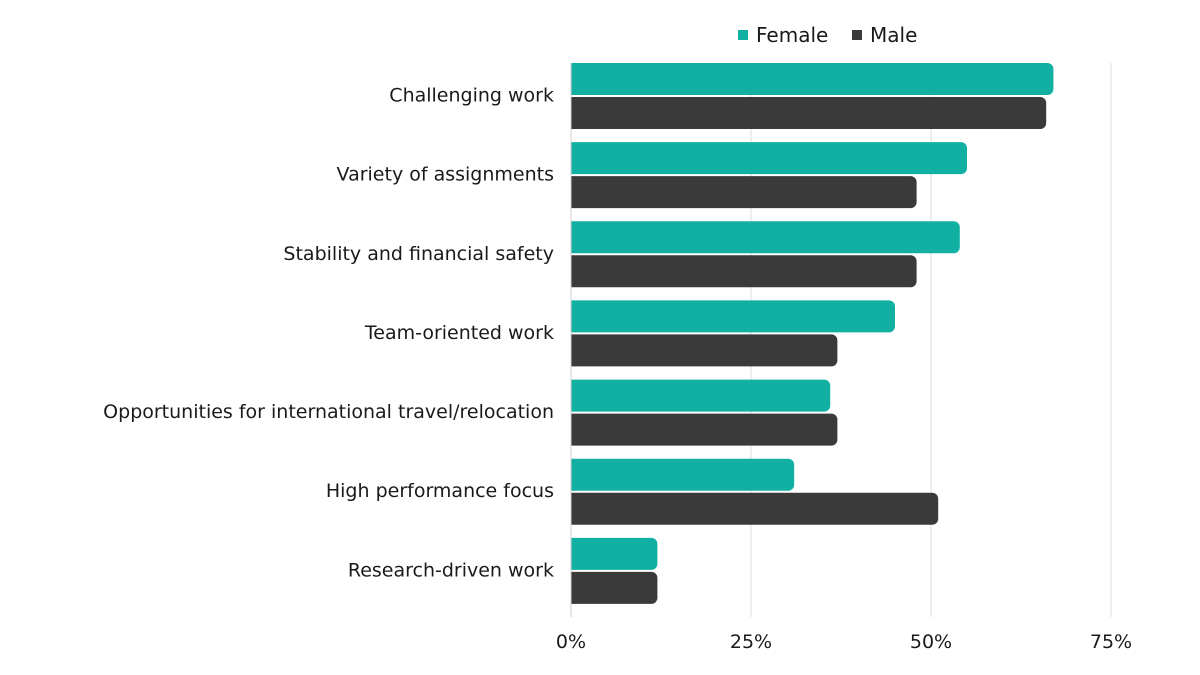 The width and height of the screenshot is (1200, 675). What do you see at coordinates (751, 642) in the screenshot?
I see `x-tick-label: 25%` at bounding box center [751, 642].